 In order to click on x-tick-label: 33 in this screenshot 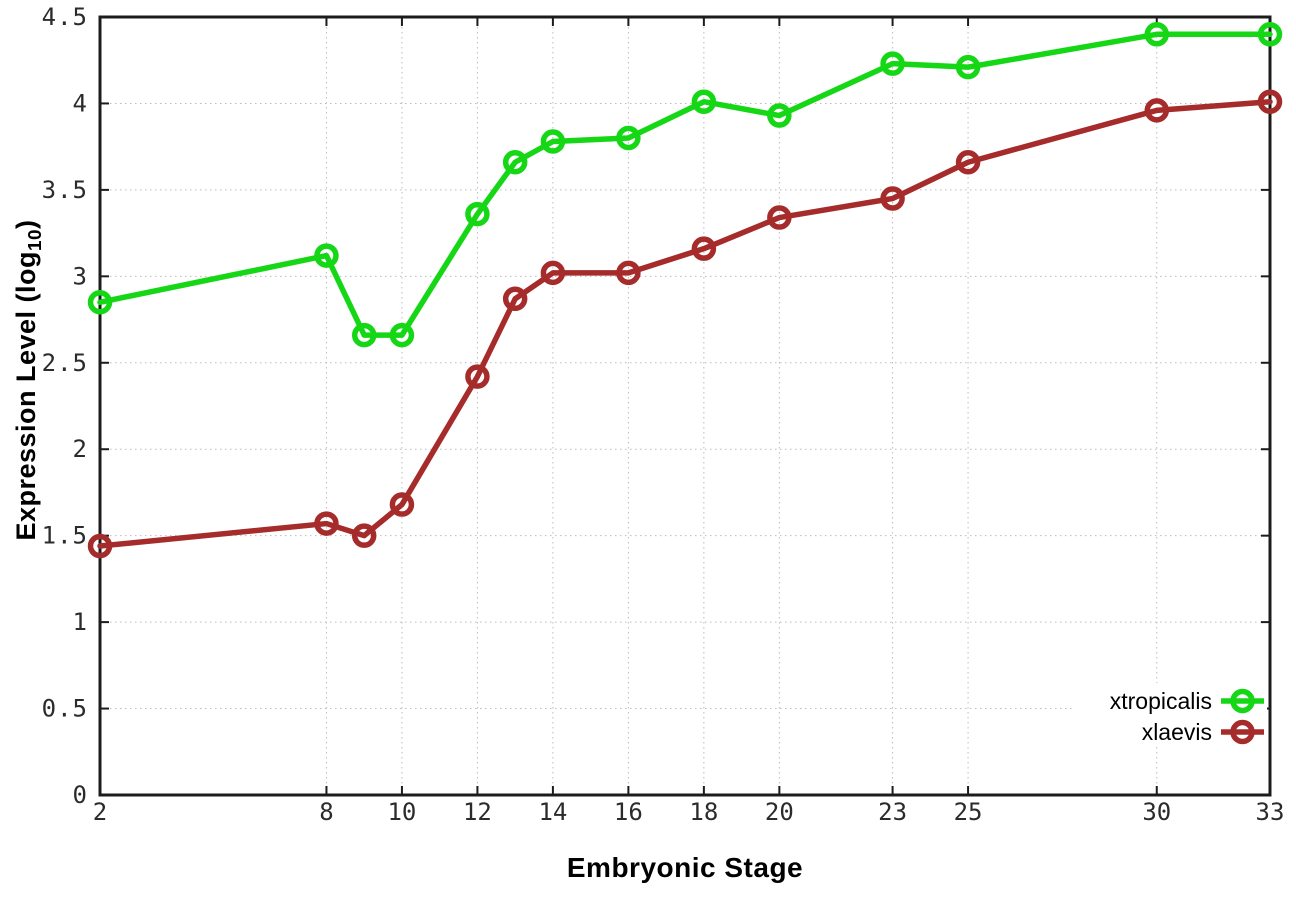, I will do `click(1270, 812)`.